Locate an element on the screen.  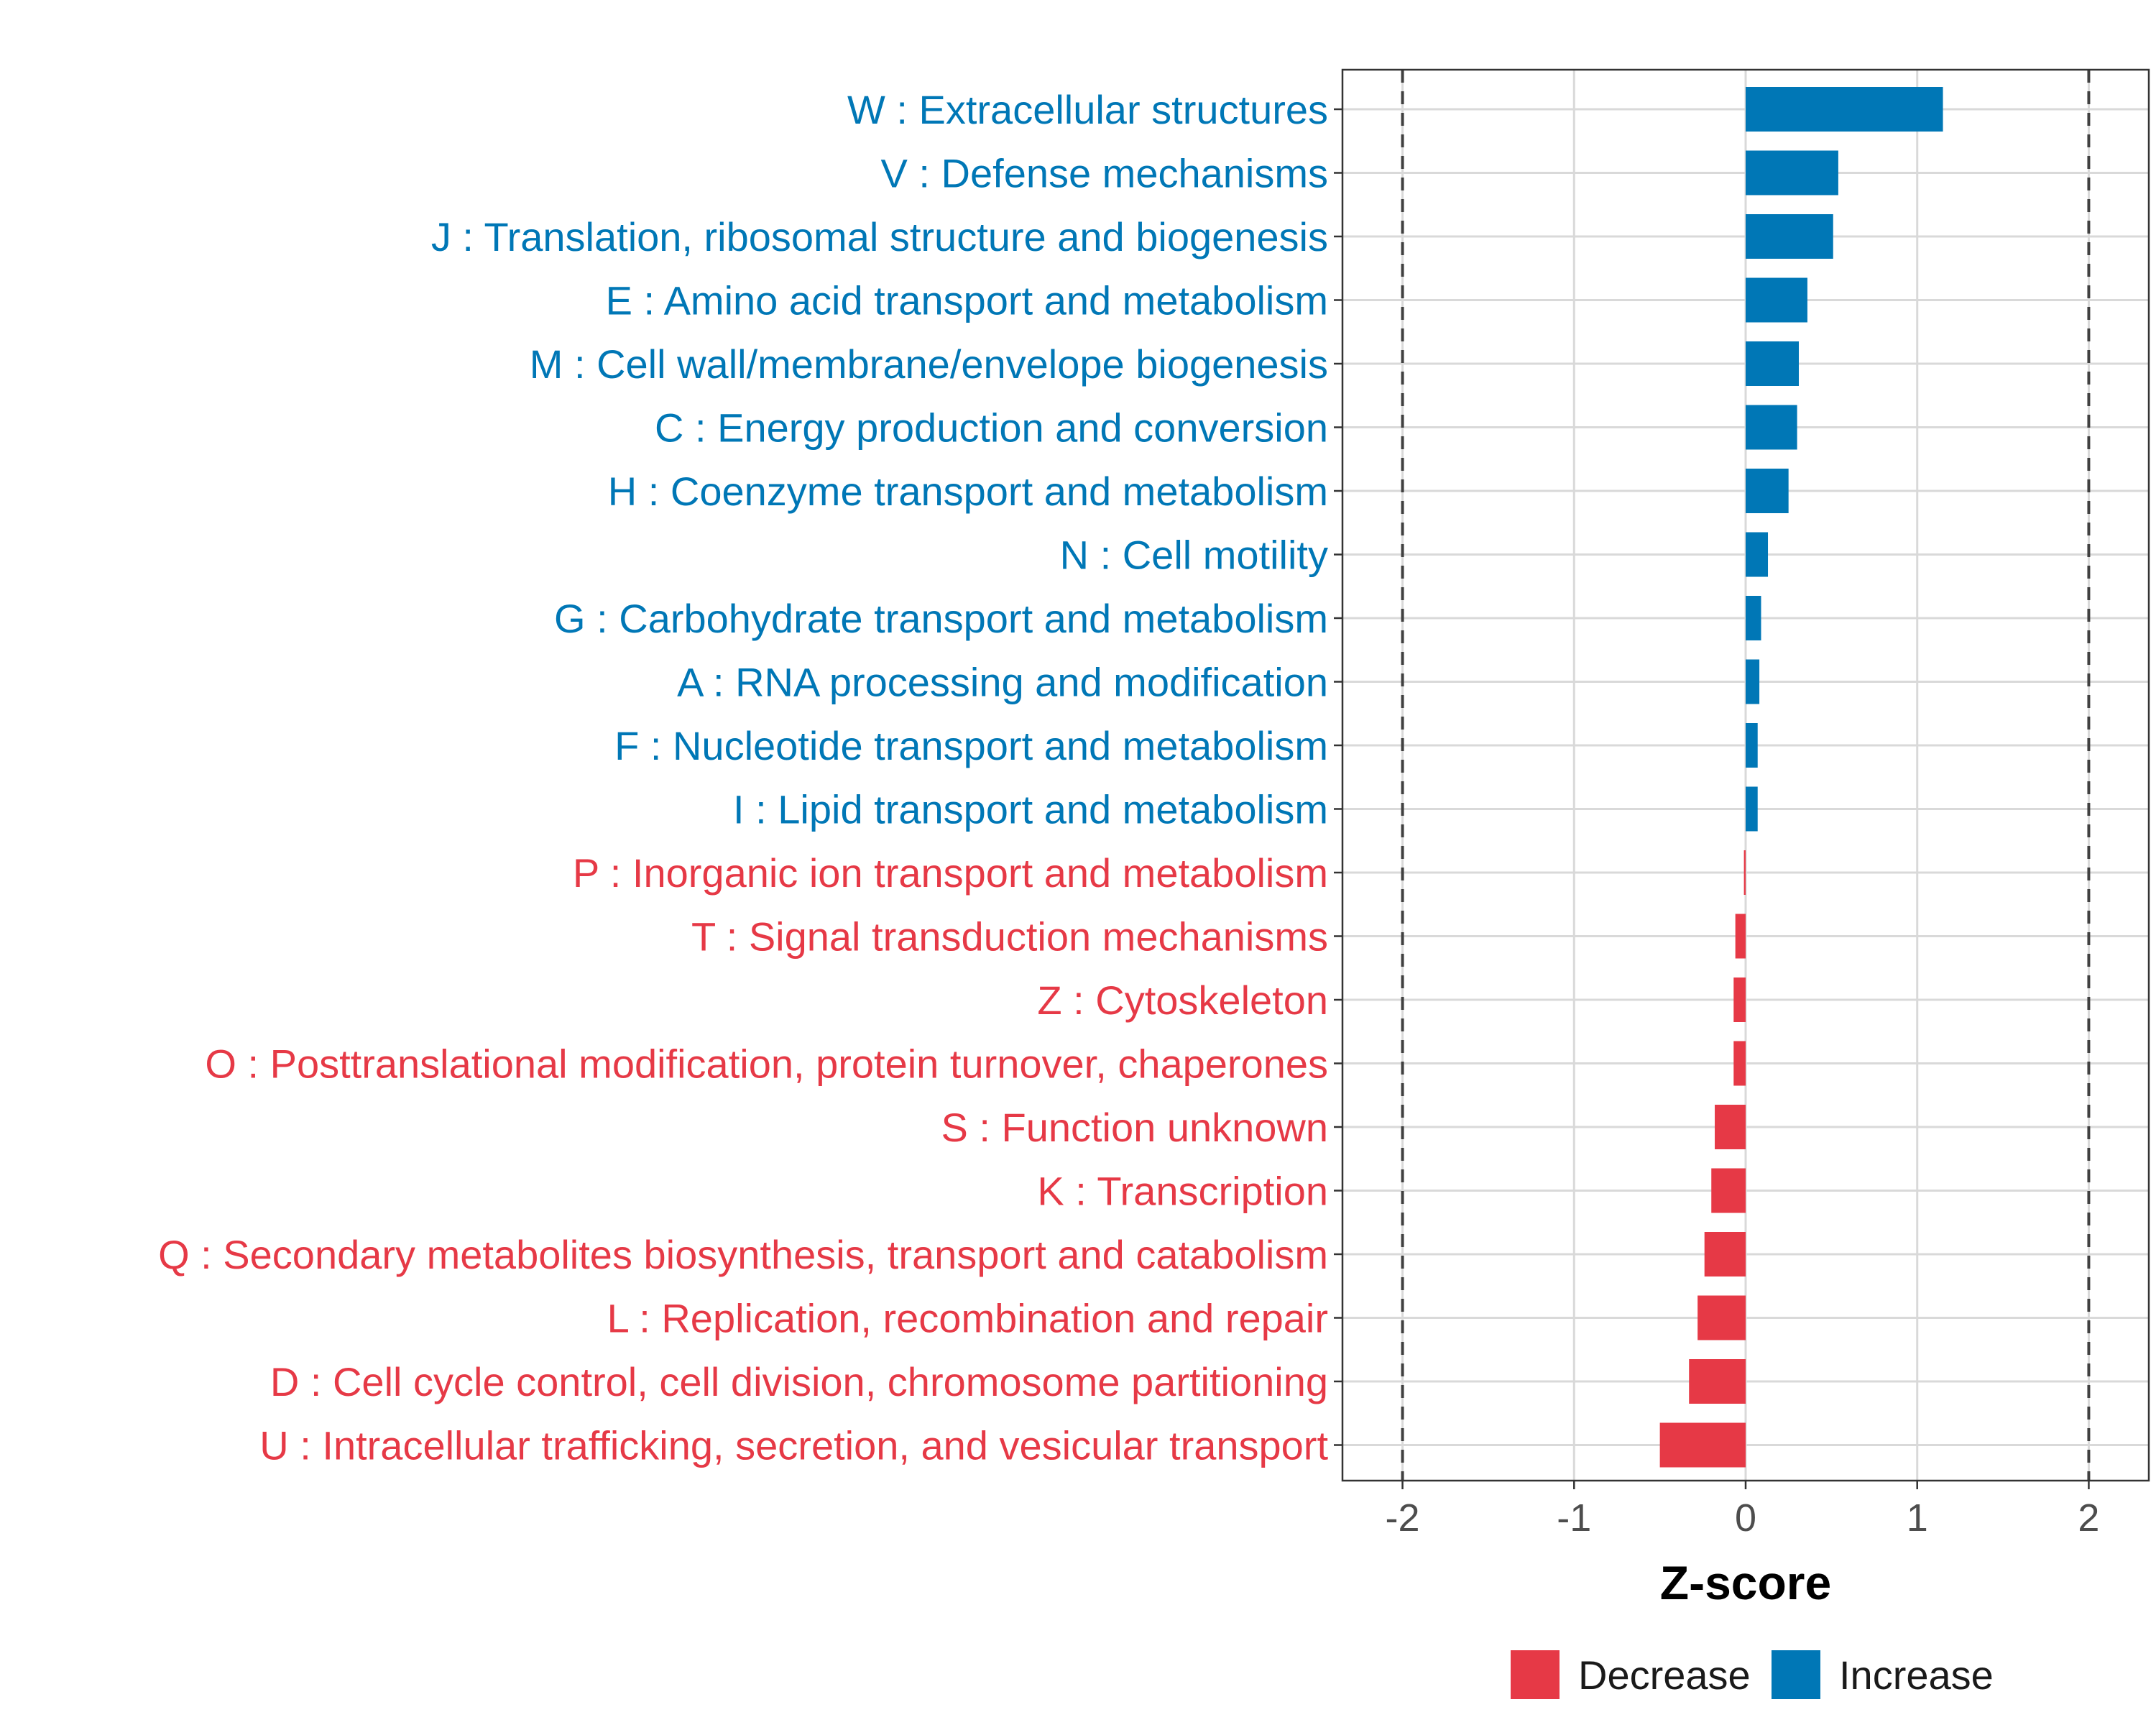
x-tick-label: -2 is located at coordinates (1403, 1518).